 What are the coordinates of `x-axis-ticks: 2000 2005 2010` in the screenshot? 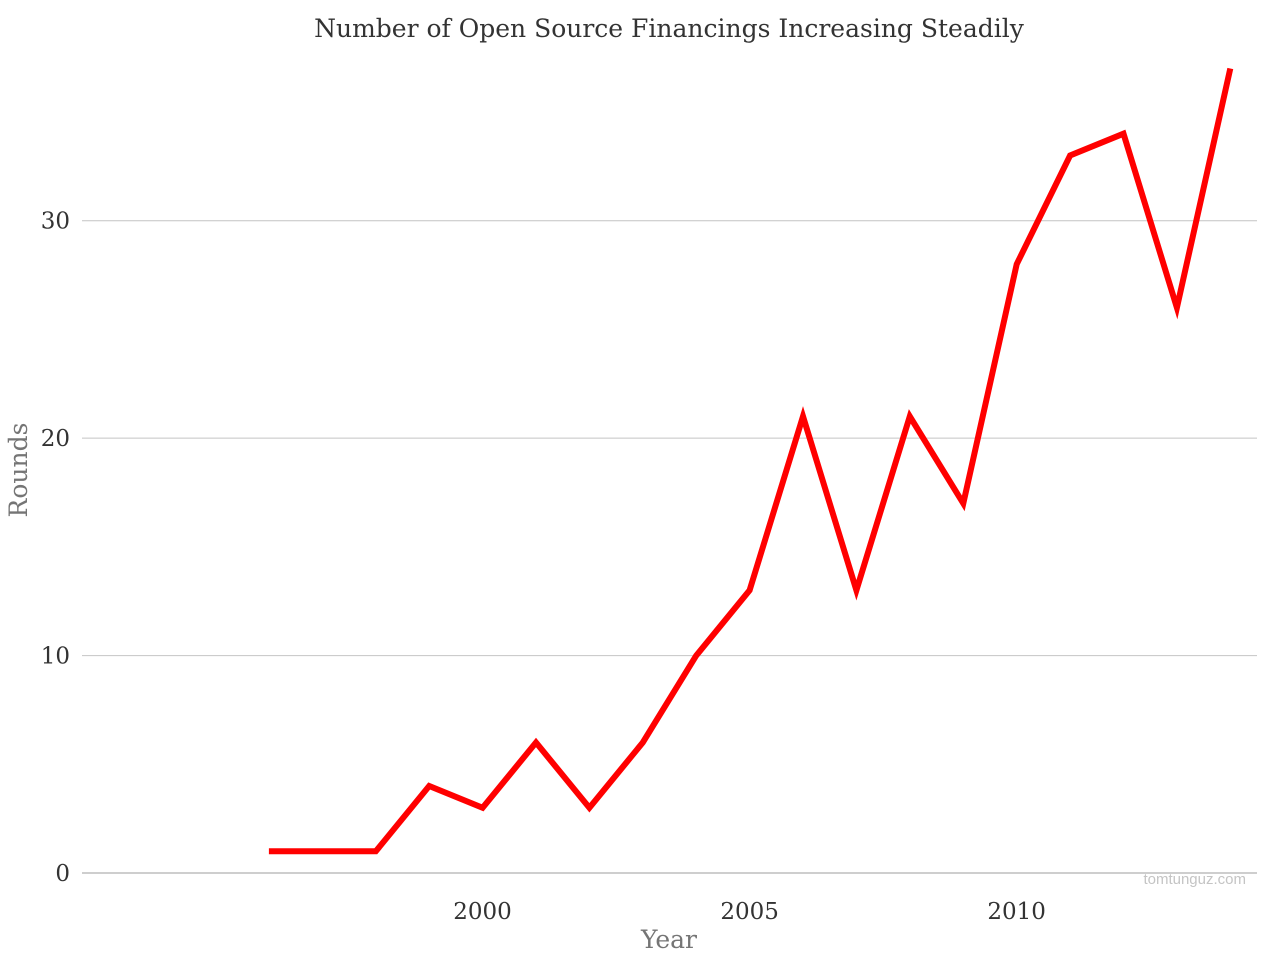 It's located at (749, 912).